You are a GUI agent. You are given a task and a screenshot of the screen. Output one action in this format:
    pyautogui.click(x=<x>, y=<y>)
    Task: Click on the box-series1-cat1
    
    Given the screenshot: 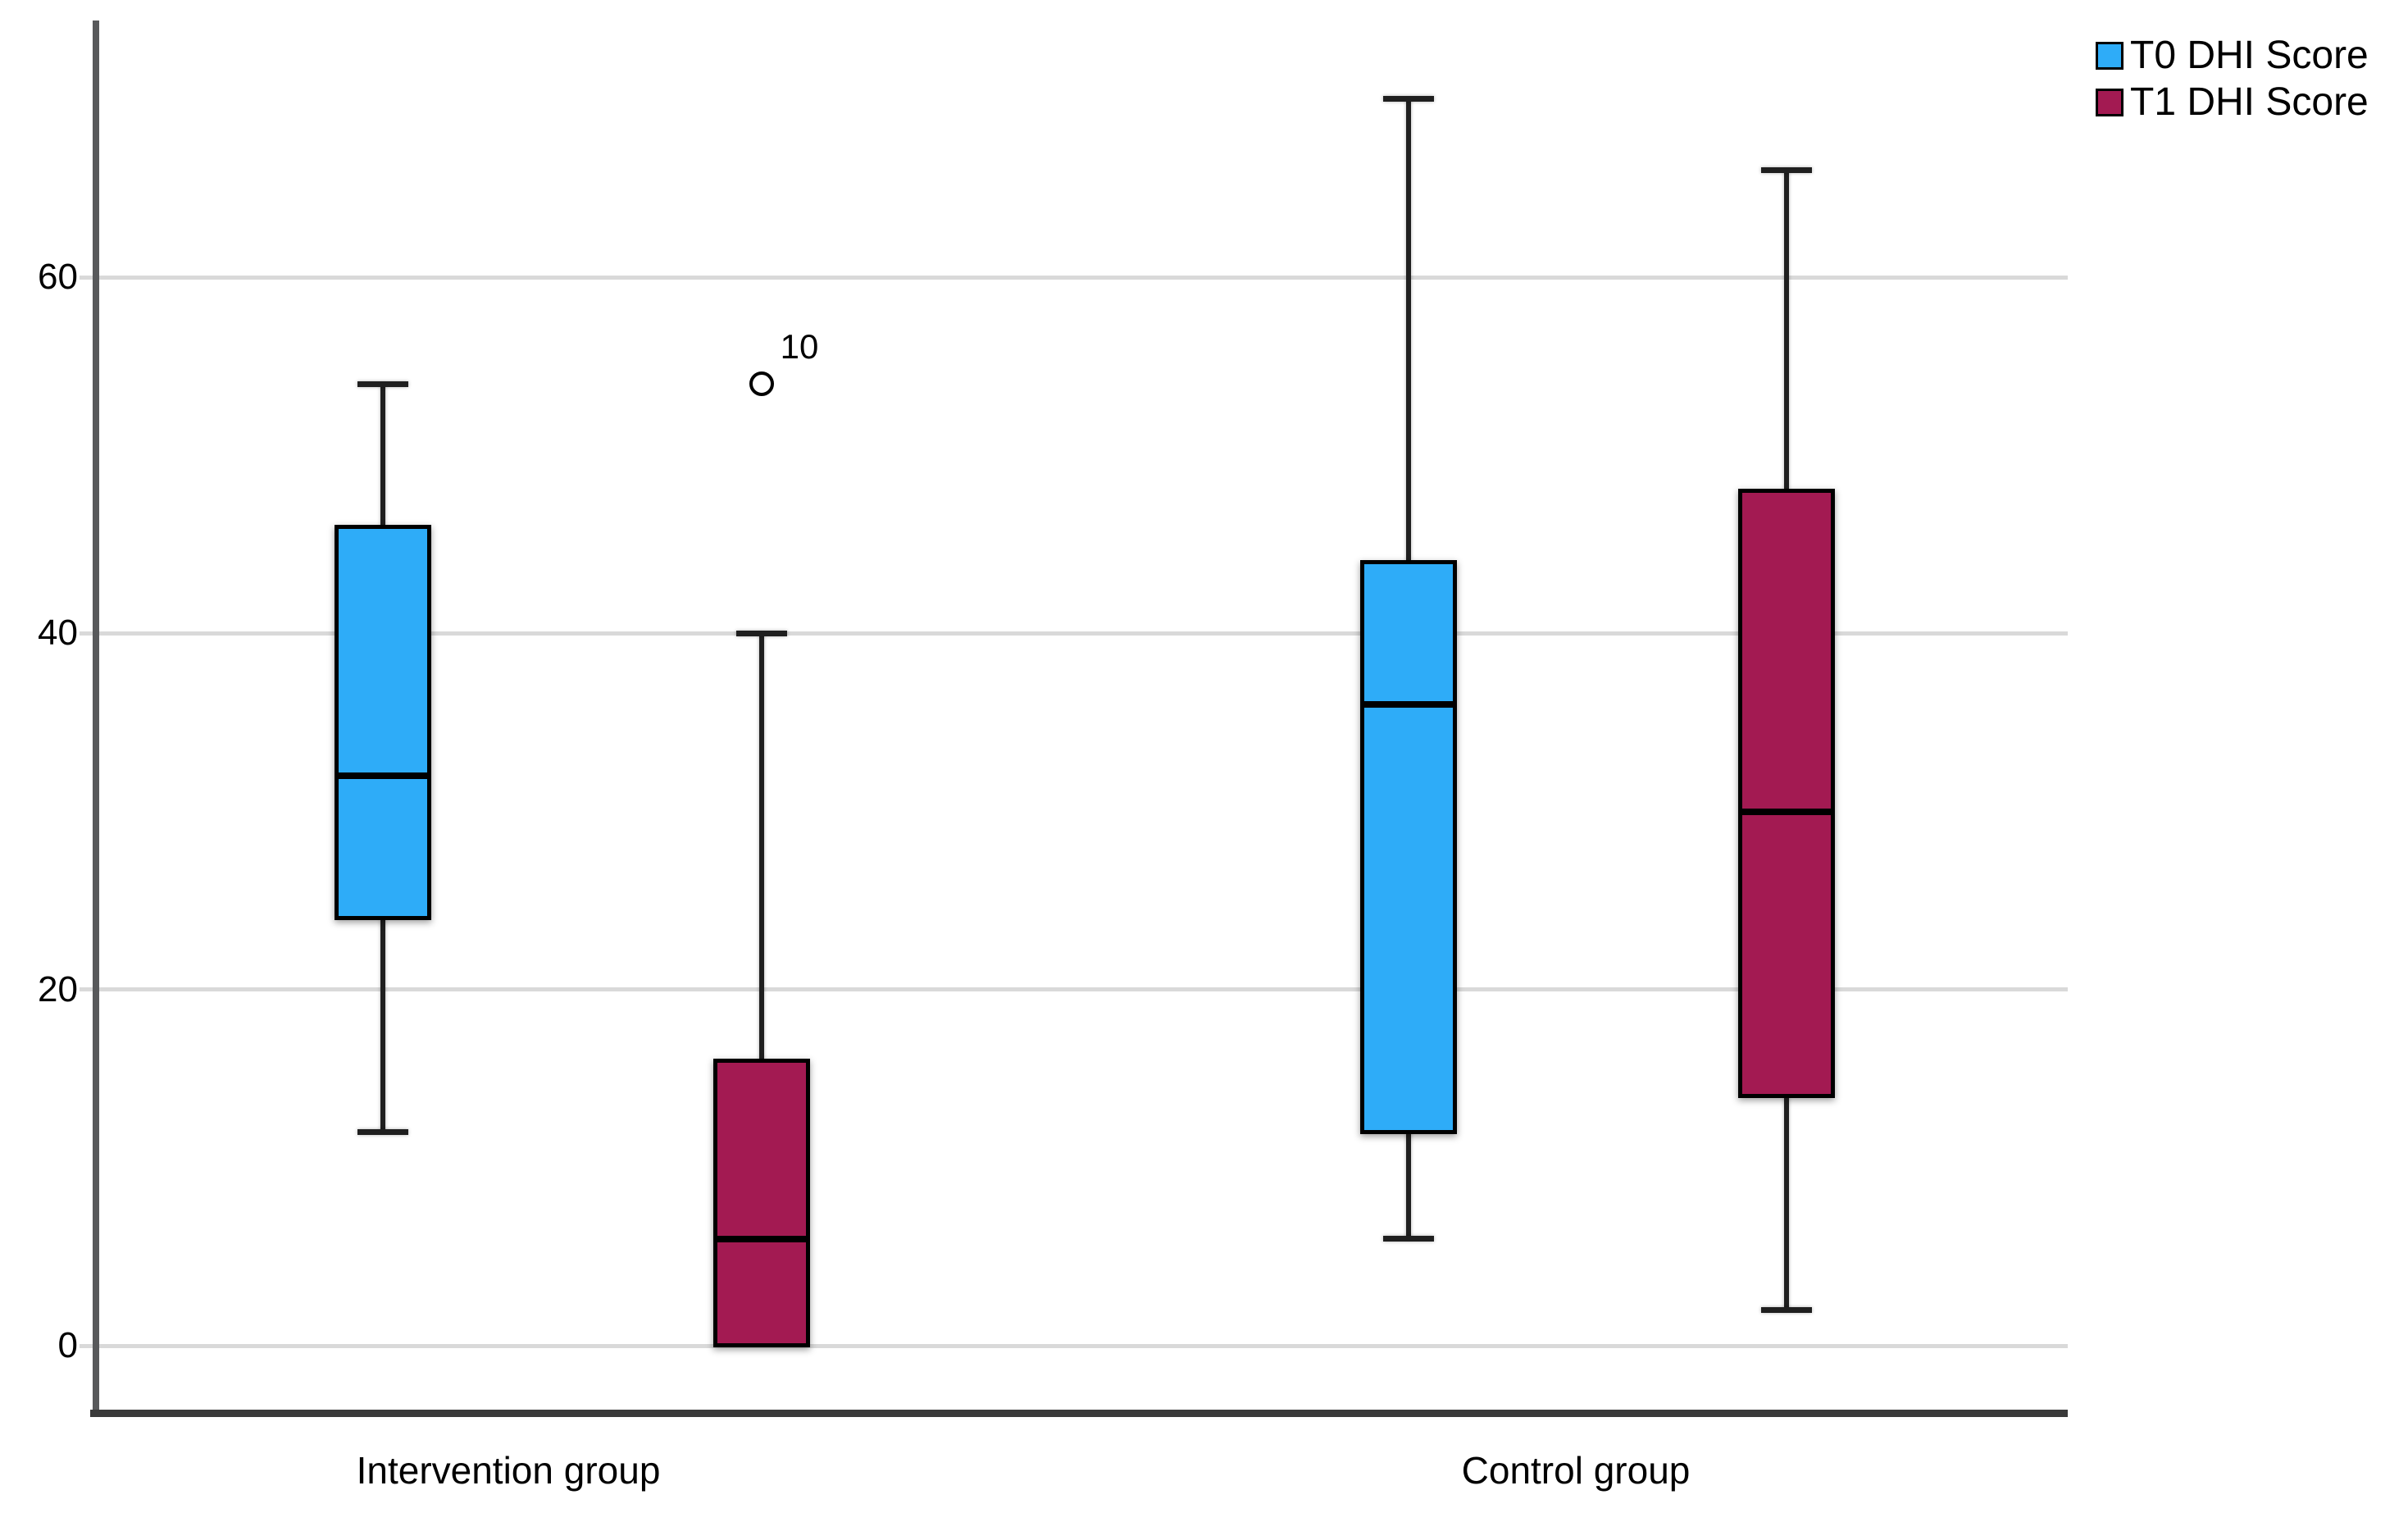 What is the action you would take?
    pyautogui.click(x=1786, y=794)
    